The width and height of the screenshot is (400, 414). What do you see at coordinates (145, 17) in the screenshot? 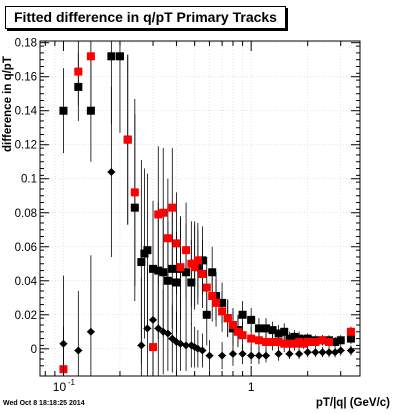
I see `chart-title: Fitted difference in q/pT Primary Tracks` at bounding box center [145, 17].